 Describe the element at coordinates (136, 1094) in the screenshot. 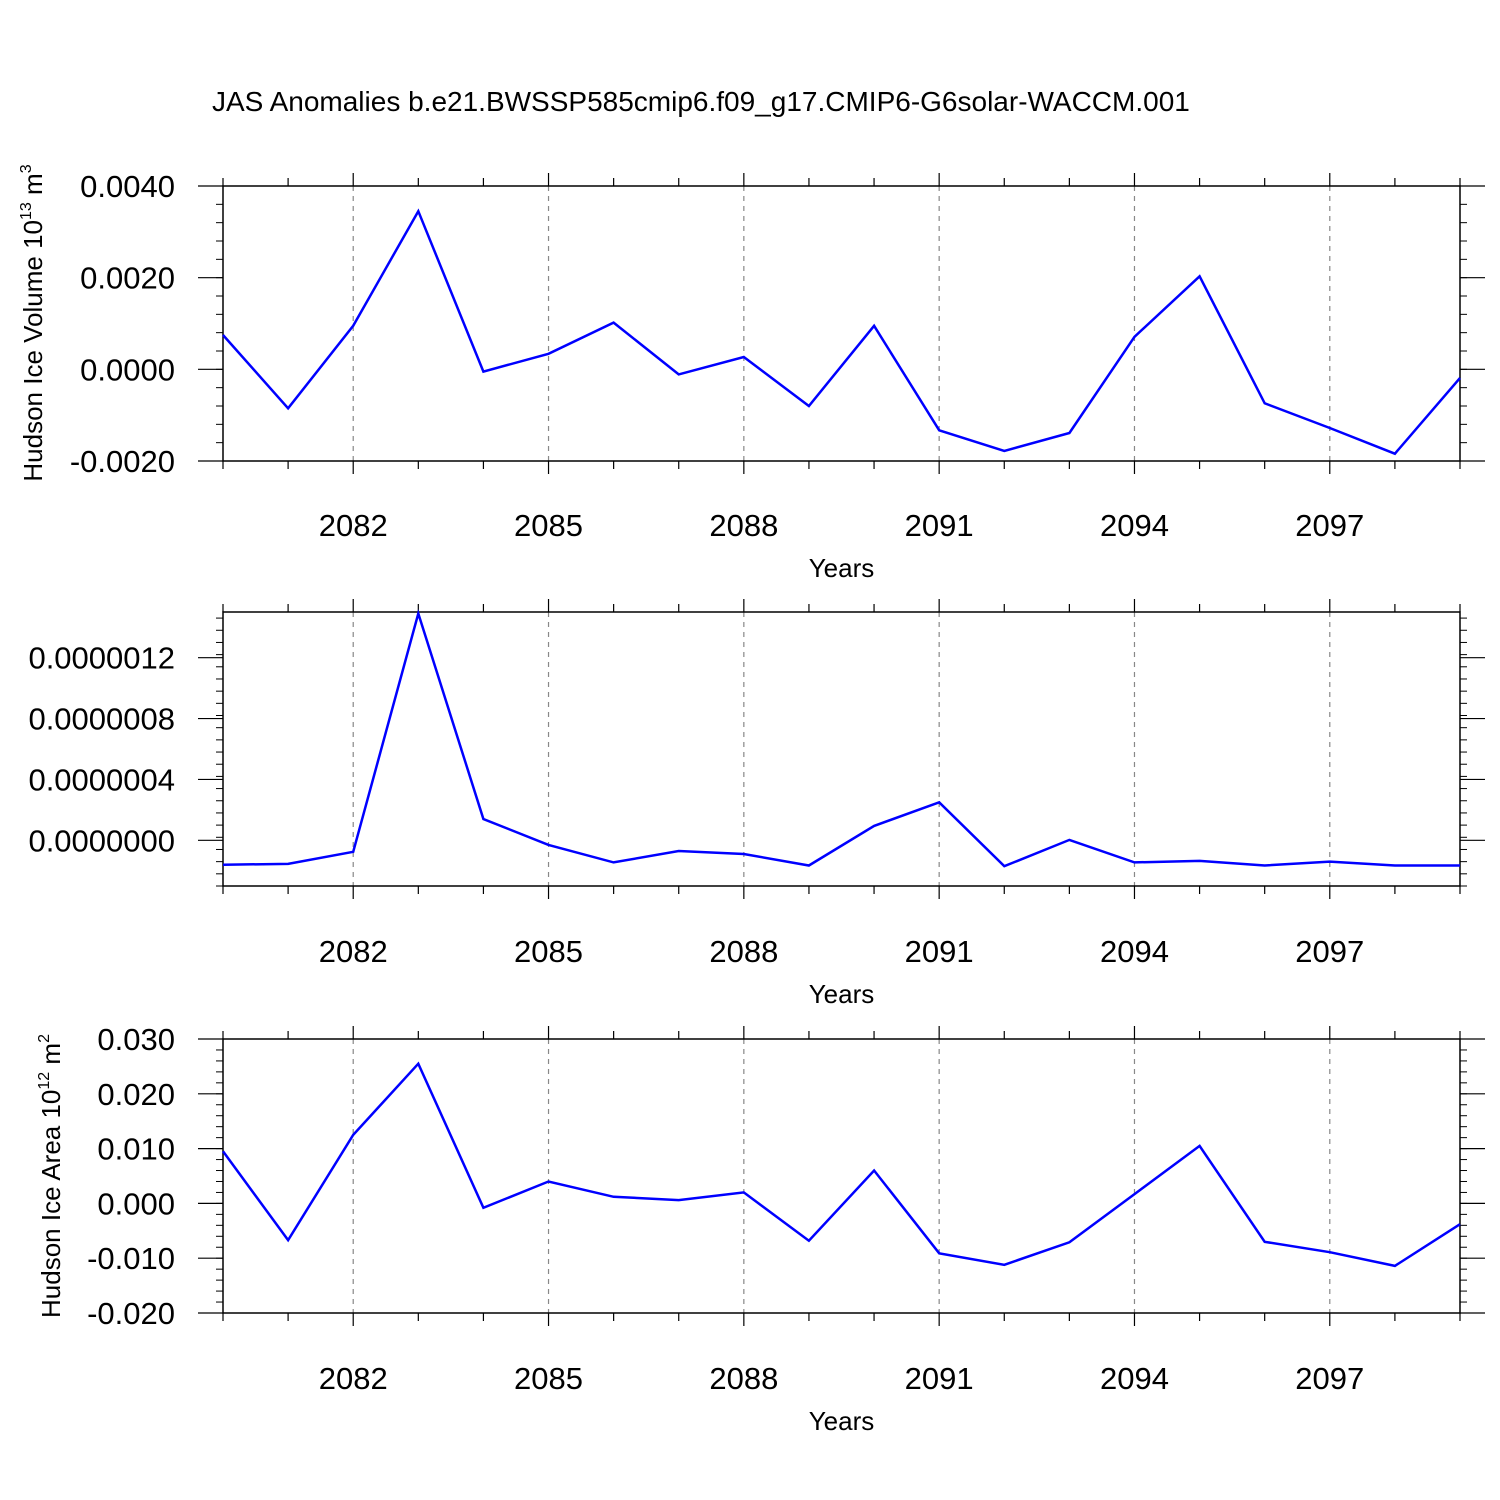

I see `y-tick-label: 0.020` at that location.